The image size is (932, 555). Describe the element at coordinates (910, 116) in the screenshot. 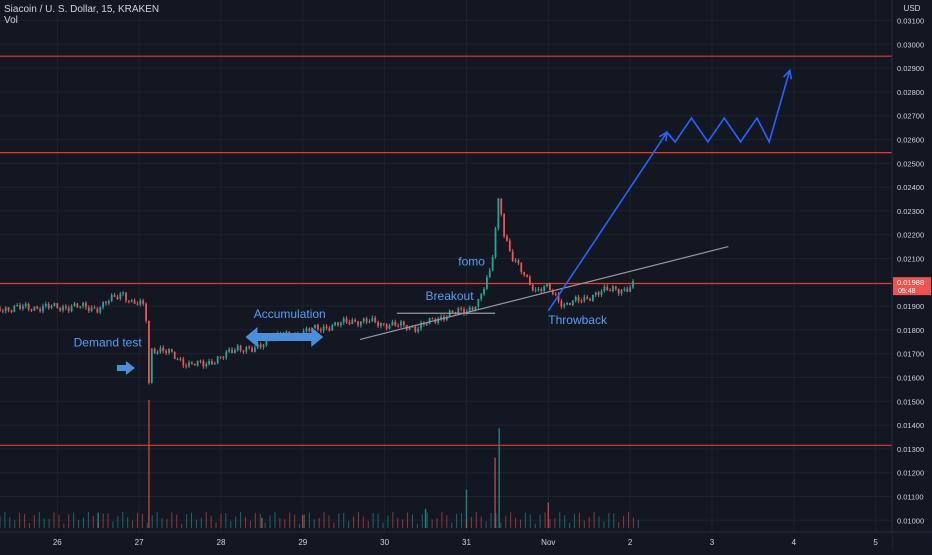

I see `price-tick-label: 0.02700` at that location.